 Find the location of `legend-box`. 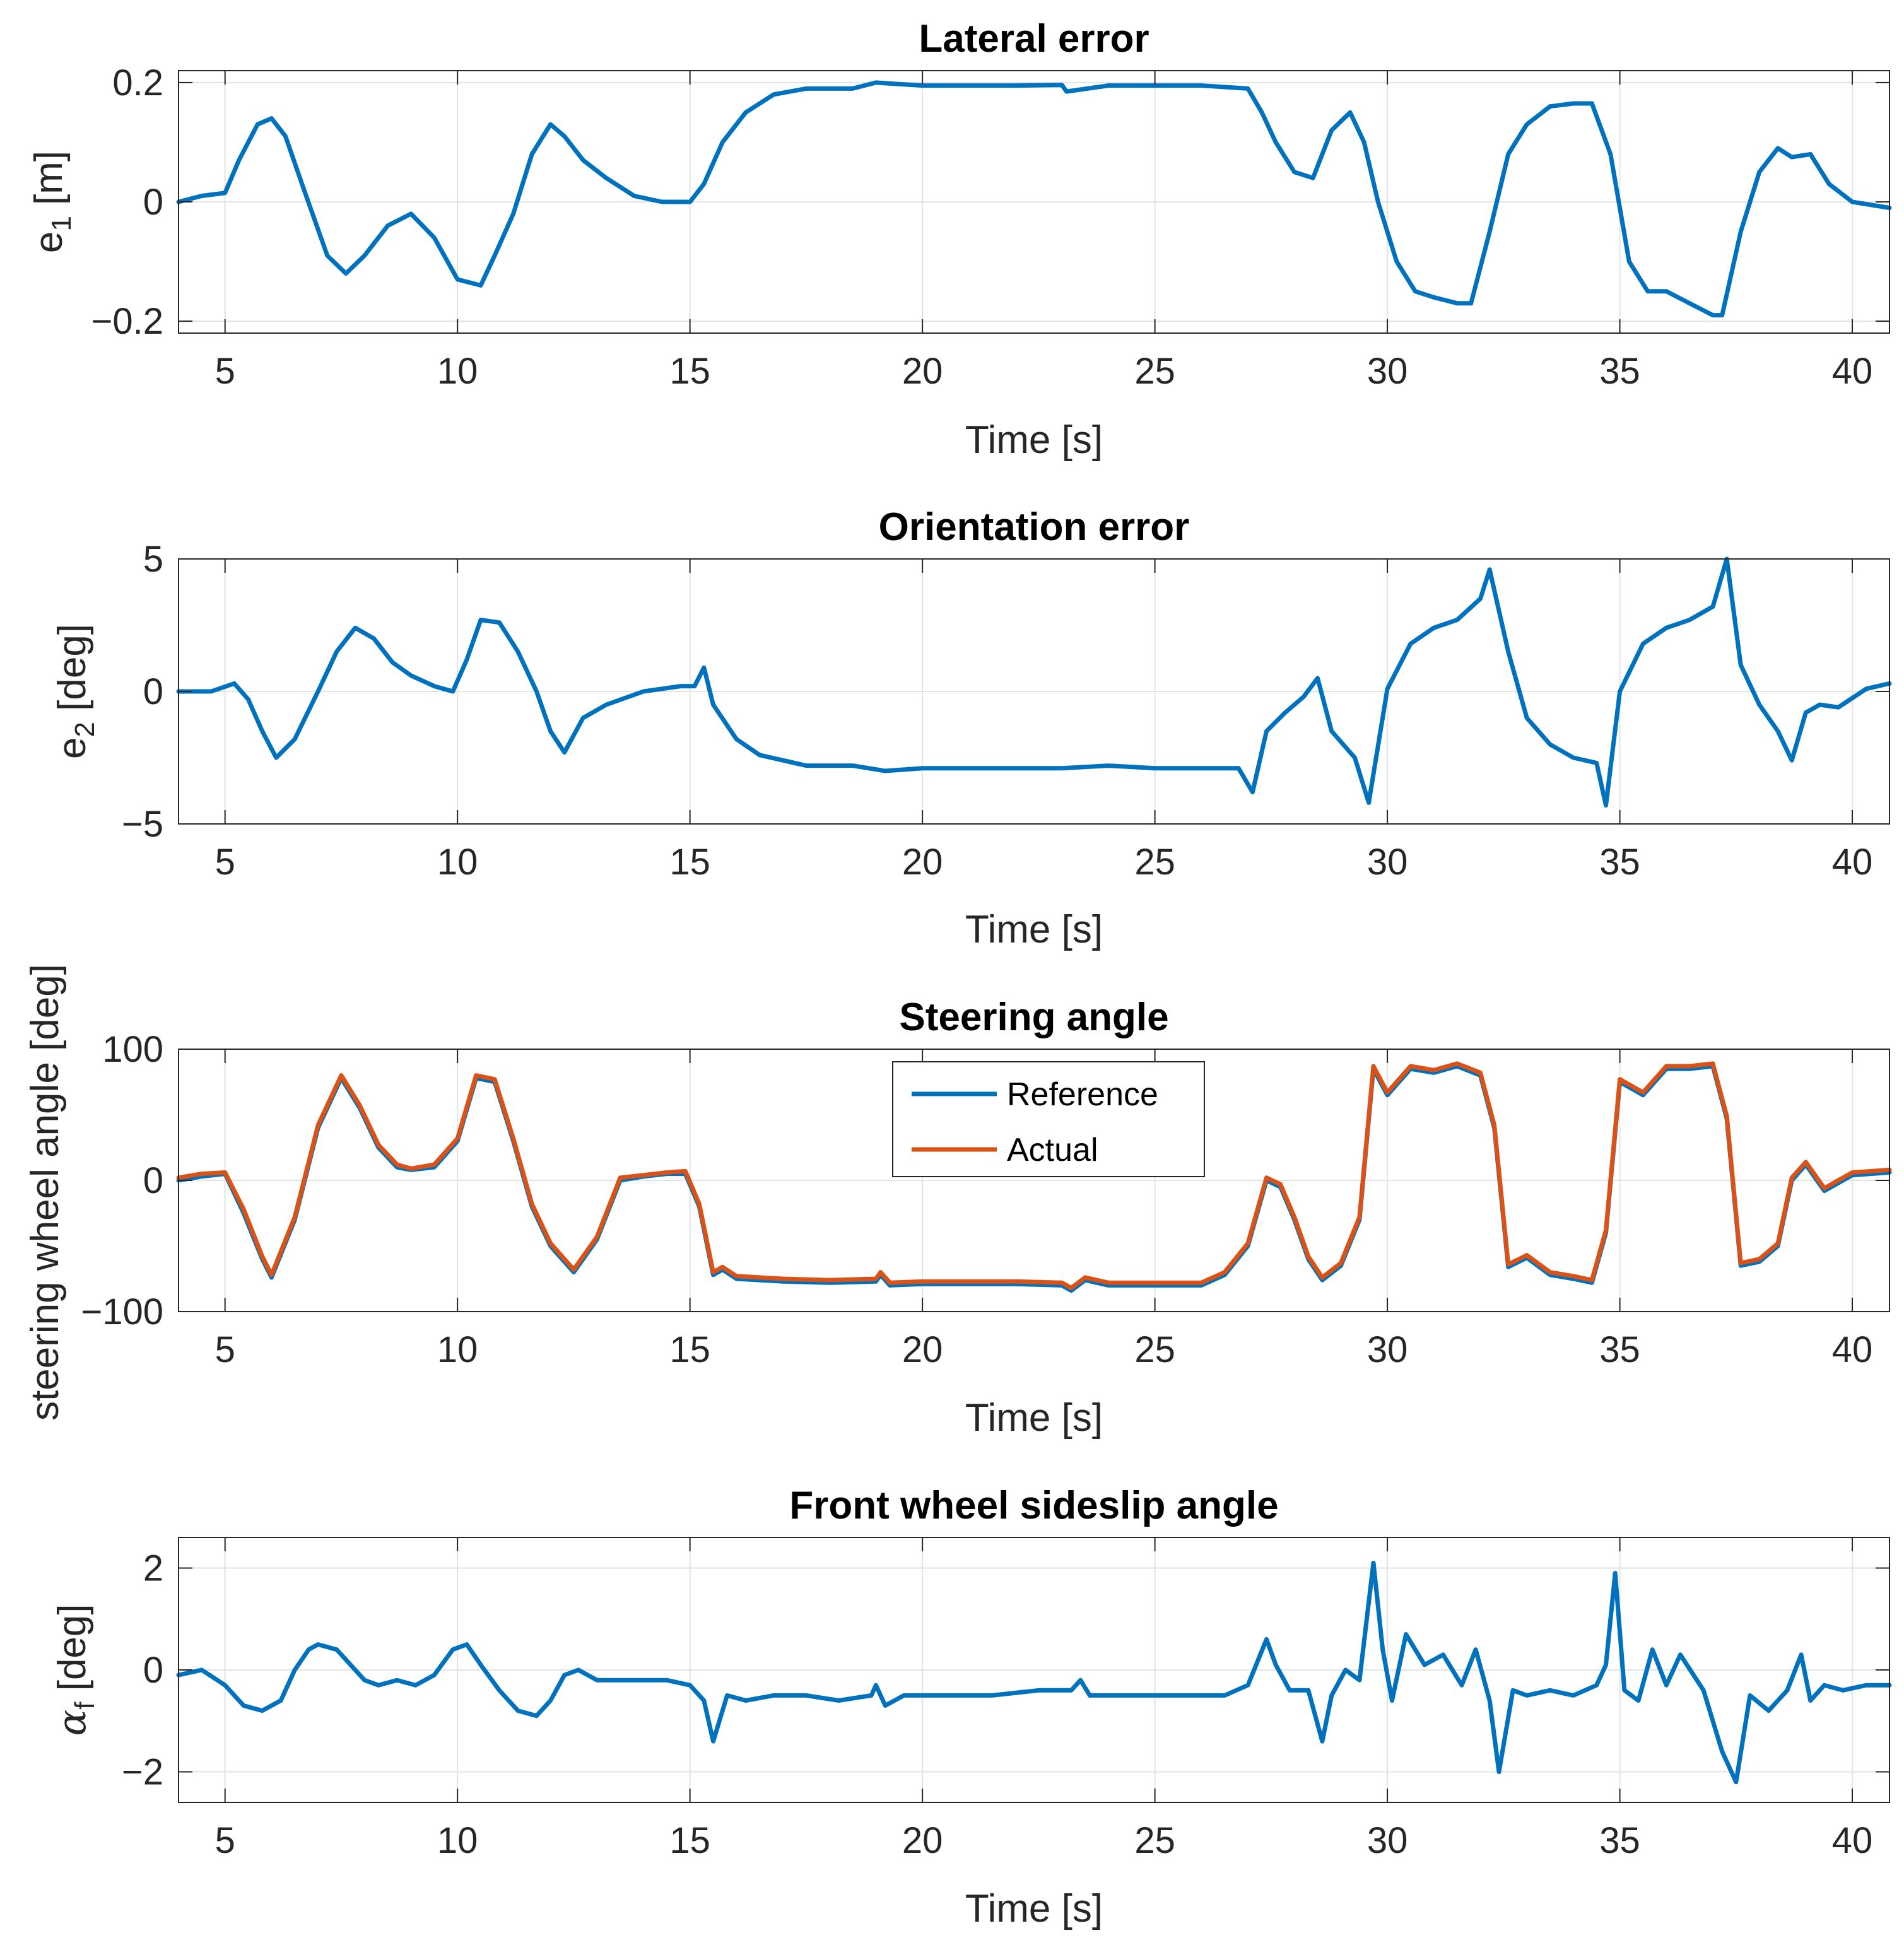

legend-box is located at coordinates (1048, 1119).